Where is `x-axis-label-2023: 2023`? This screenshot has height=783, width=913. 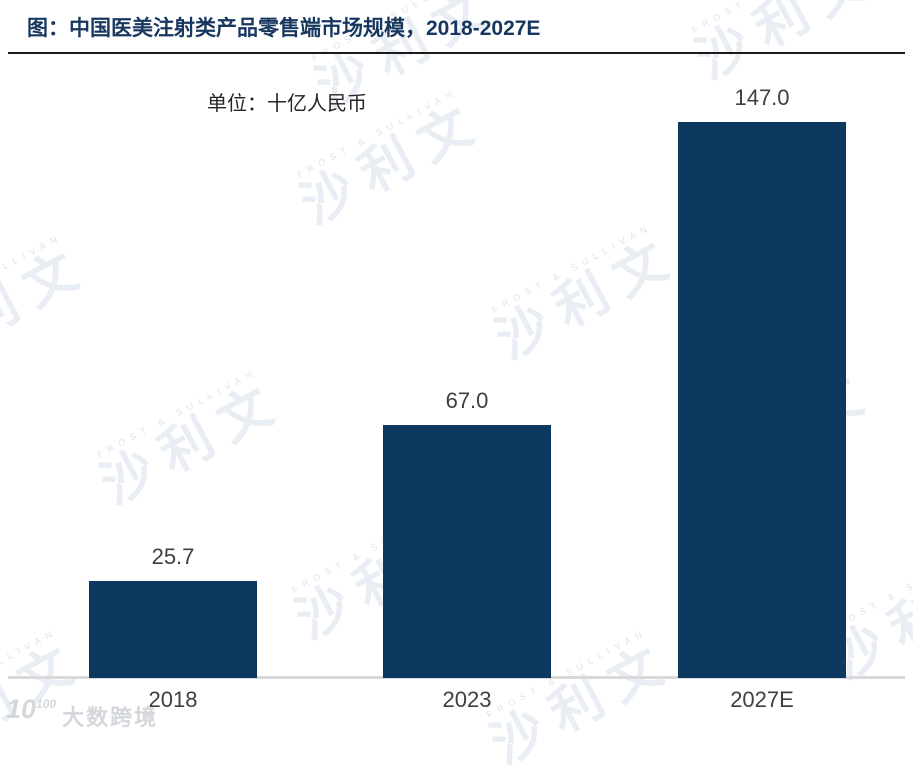 x-axis-label-2023: 2023 is located at coordinates (467, 699).